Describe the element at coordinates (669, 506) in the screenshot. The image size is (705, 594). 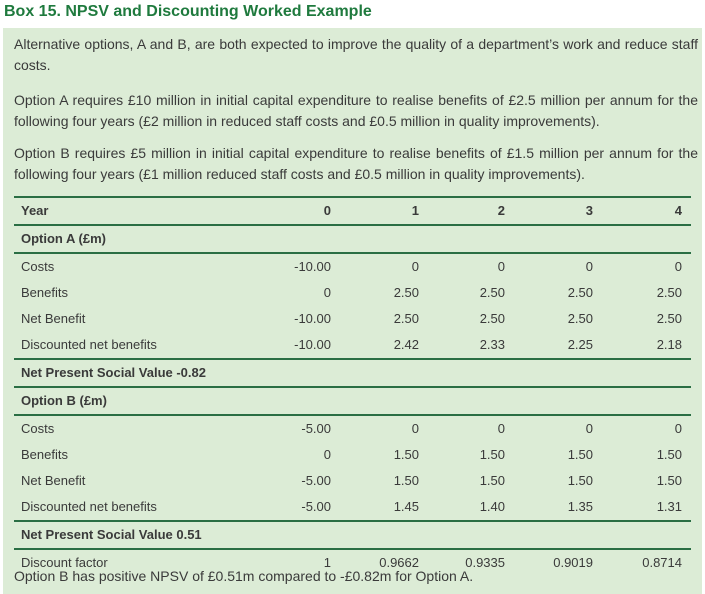
I see `row-value: 1.31` at that location.